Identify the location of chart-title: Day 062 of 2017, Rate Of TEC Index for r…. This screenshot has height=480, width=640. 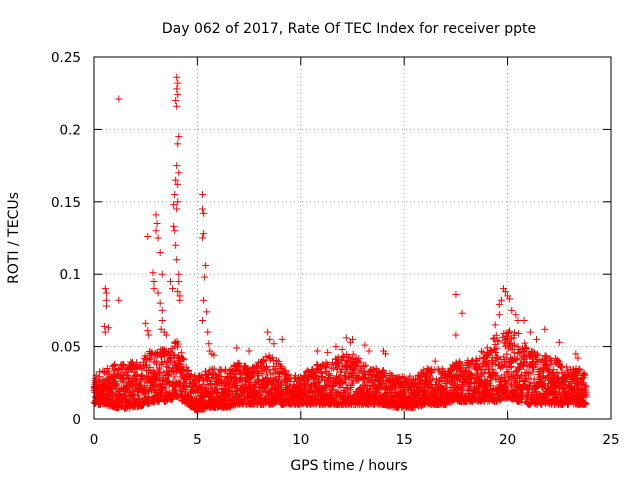
(349, 29).